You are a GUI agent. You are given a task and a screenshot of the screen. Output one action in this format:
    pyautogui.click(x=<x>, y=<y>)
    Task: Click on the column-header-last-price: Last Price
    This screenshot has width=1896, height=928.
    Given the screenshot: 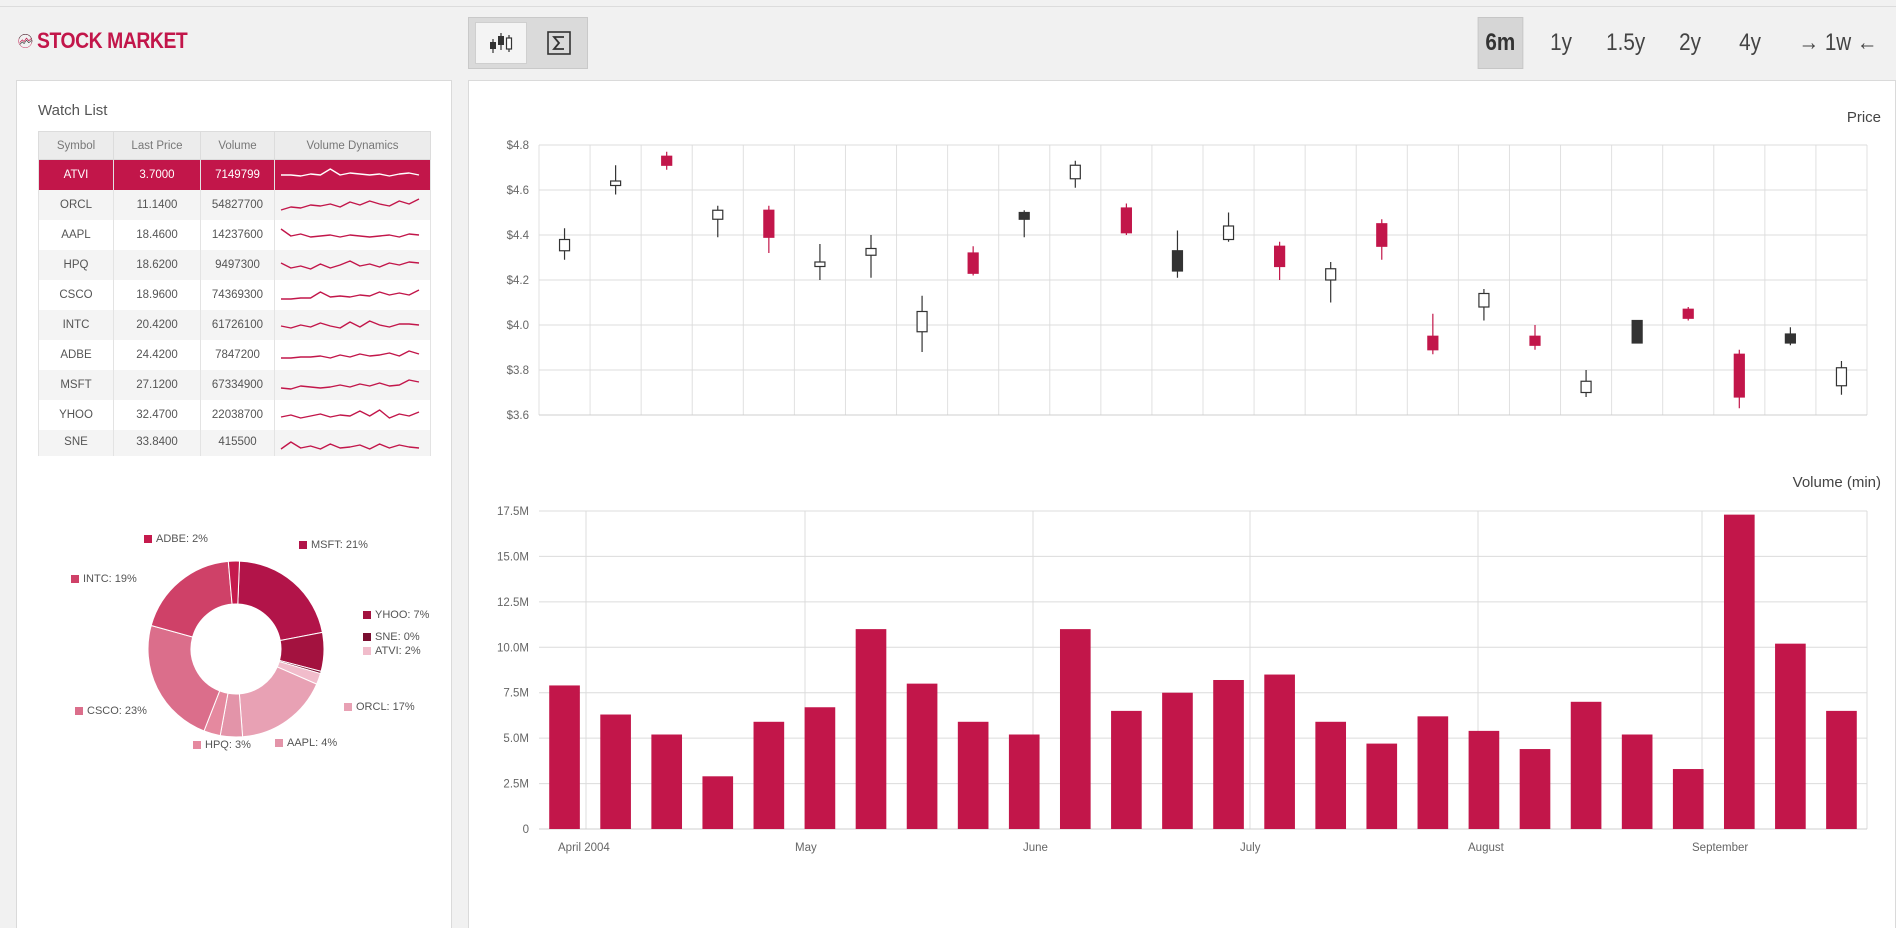 What is the action you would take?
    pyautogui.click(x=157, y=145)
    